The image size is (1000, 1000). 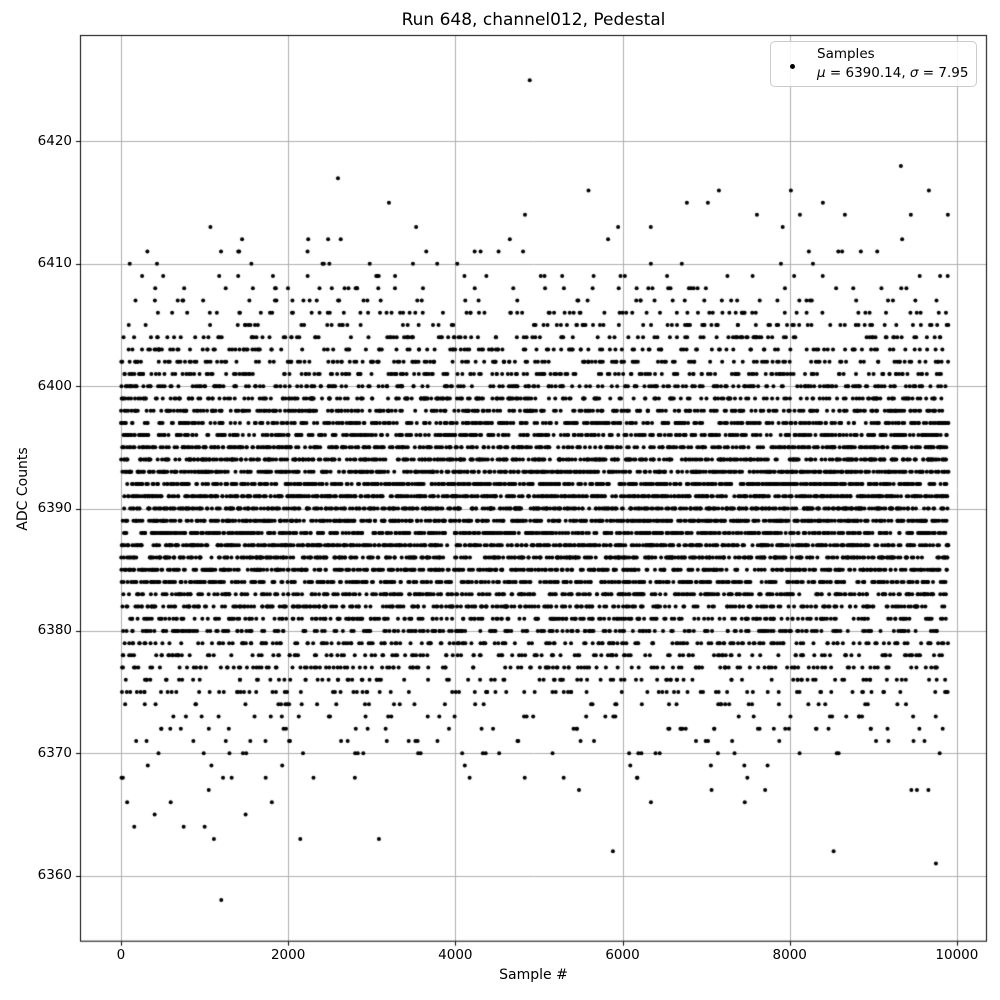 What do you see at coordinates (54, 875) in the screenshot?
I see `y-tick-label: 6360` at bounding box center [54, 875].